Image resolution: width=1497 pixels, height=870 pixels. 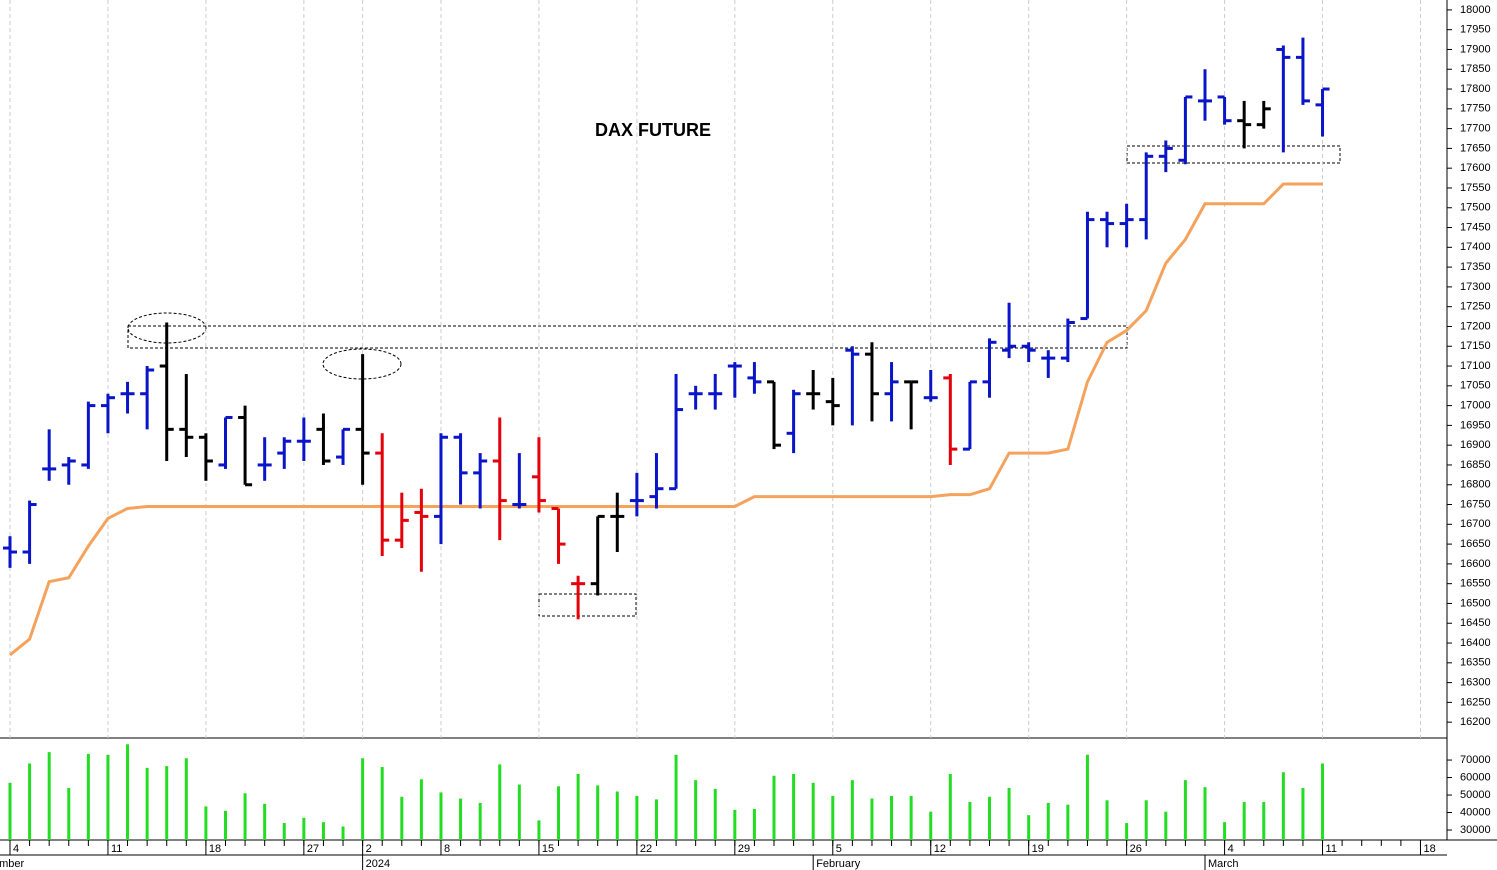 I want to click on y-tick-label: 17250, so click(x=1475, y=307).